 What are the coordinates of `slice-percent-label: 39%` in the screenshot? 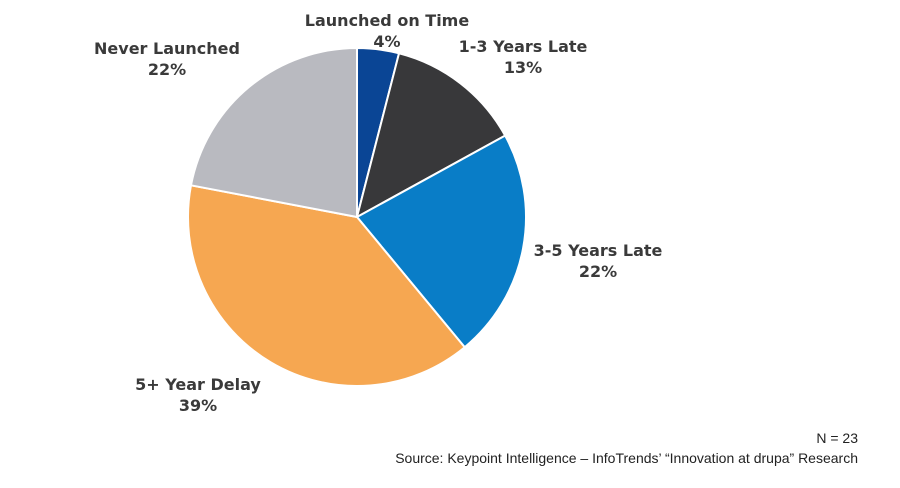 It's located at (198, 405).